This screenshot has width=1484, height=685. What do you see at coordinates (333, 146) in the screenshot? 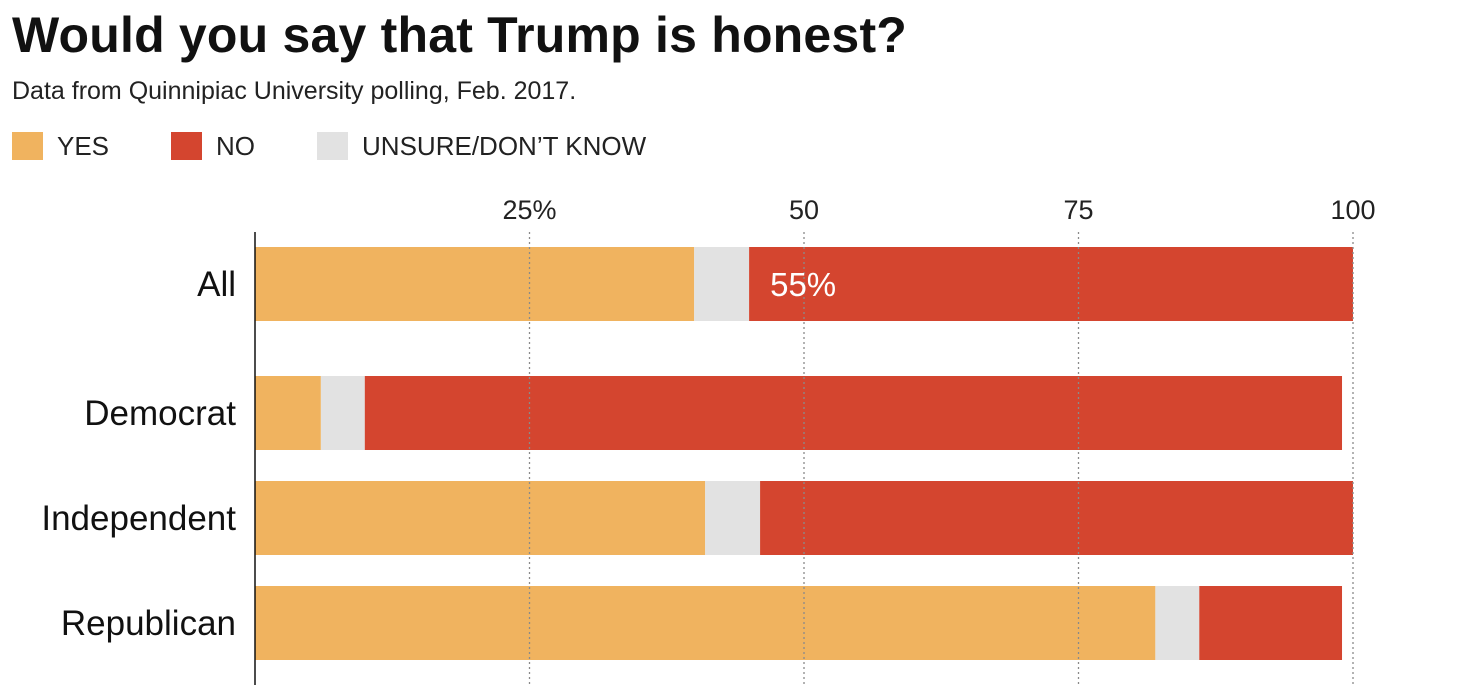
I see `legend-swatch-unsure` at bounding box center [333, 146].